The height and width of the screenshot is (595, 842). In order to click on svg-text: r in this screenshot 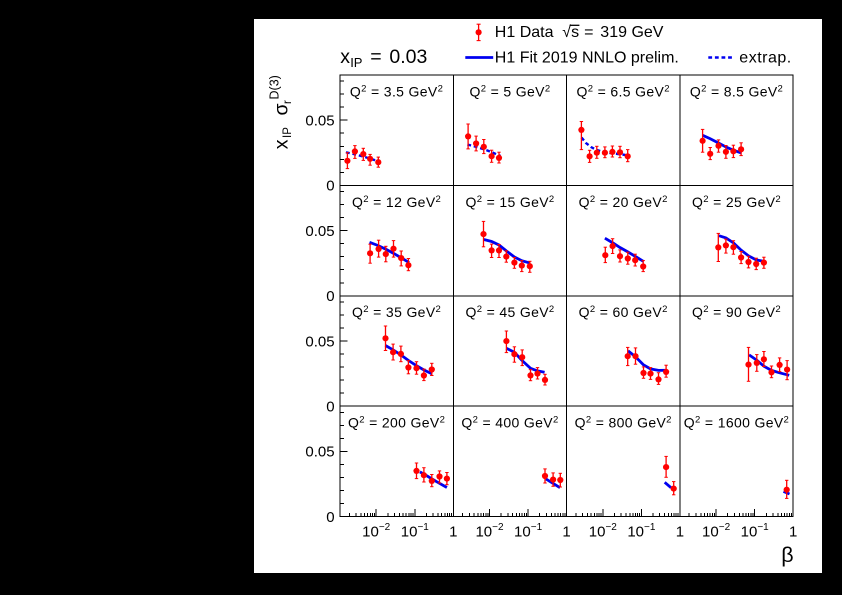, I will do `click(288, 102)`.